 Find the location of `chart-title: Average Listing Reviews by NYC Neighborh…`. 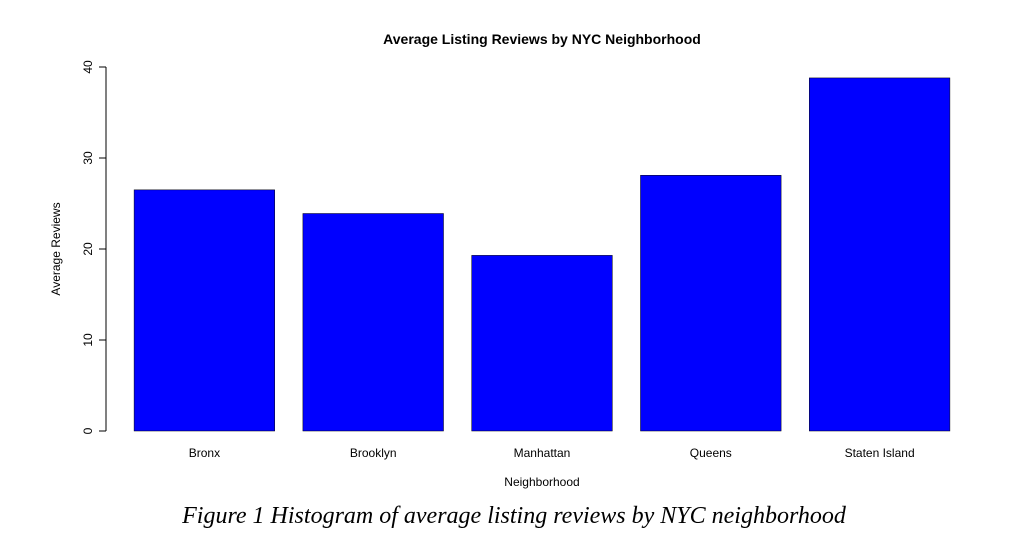

chart-title: Average Listing Reviews by NYC Neighborh… is located at coordinates (542, 39).